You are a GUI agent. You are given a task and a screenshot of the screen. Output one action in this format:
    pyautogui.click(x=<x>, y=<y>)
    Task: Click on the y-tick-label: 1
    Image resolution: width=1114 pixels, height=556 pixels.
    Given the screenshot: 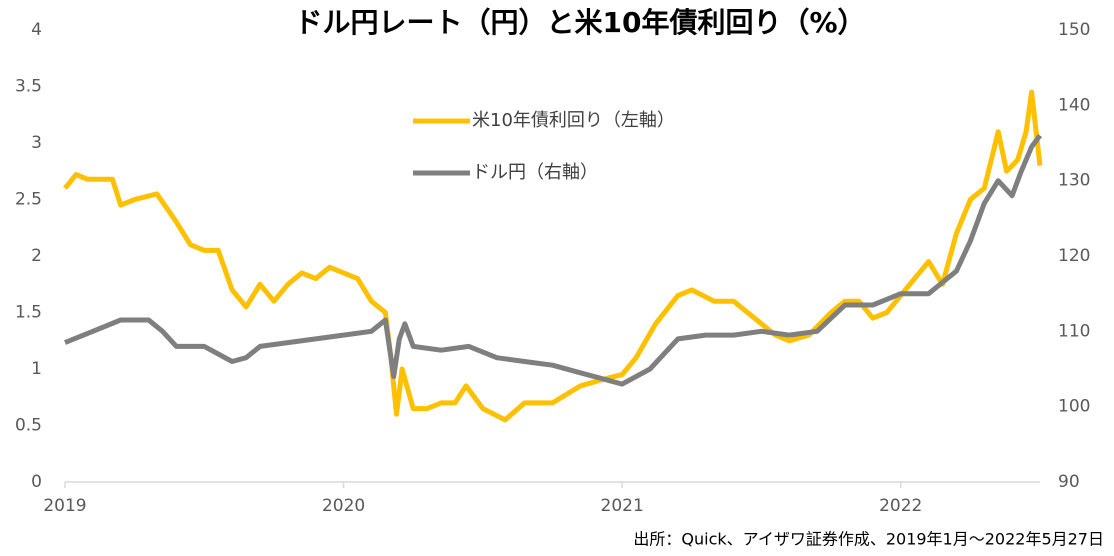 What is the action you would take?
    pyautogui.click(x=36, y=369)
    